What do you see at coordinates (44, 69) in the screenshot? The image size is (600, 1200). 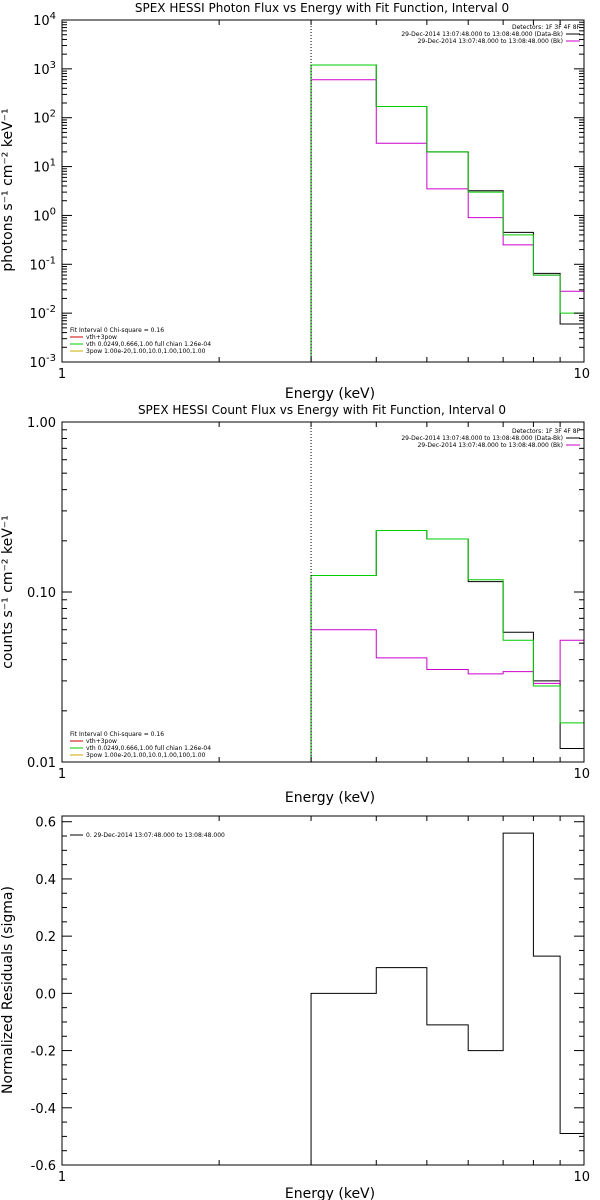 I see `photon-y-tick-label: 10³` at bounding box center [44, 69].